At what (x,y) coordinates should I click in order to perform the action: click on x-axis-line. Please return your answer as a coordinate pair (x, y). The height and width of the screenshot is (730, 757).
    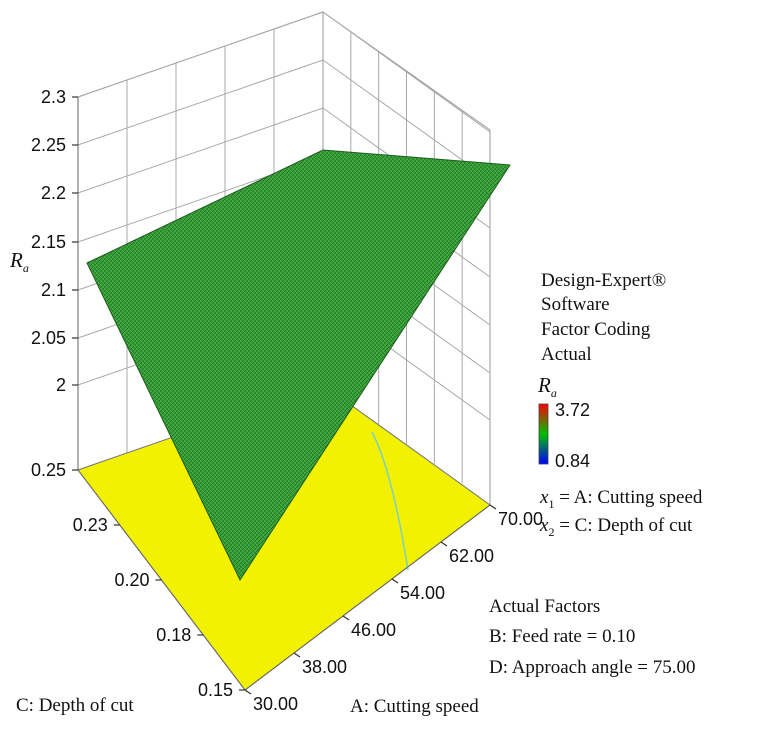
    Looking at the image, I should click on (367, 597).